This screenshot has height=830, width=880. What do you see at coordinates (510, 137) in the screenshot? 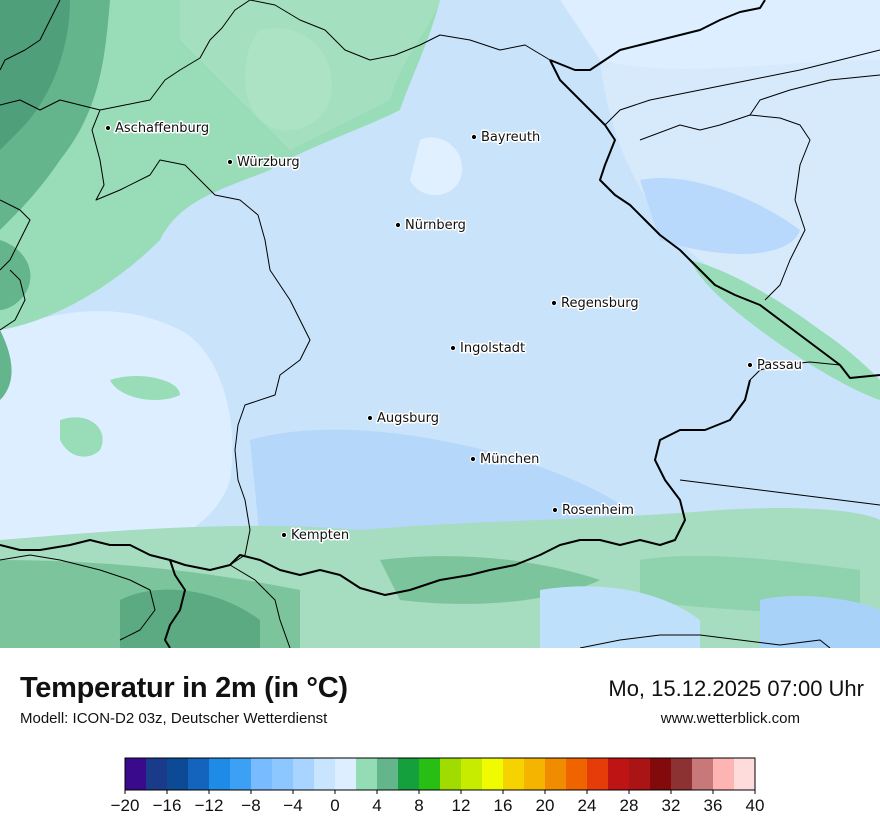
I see `city-label: Bayreuth` at bounding box center [510, 137].